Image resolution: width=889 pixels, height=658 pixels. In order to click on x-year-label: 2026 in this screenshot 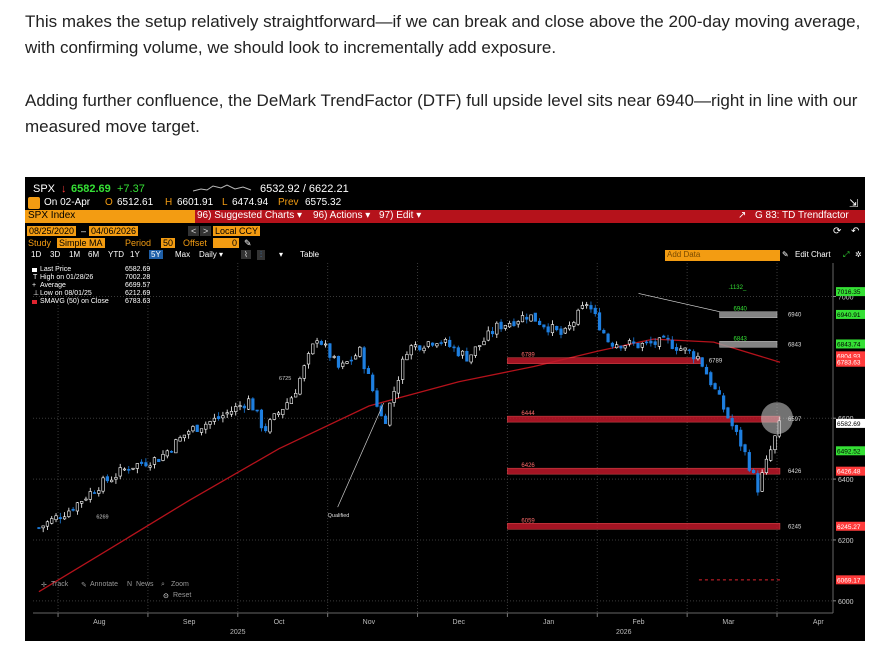, I will do `click(624, 632)`.